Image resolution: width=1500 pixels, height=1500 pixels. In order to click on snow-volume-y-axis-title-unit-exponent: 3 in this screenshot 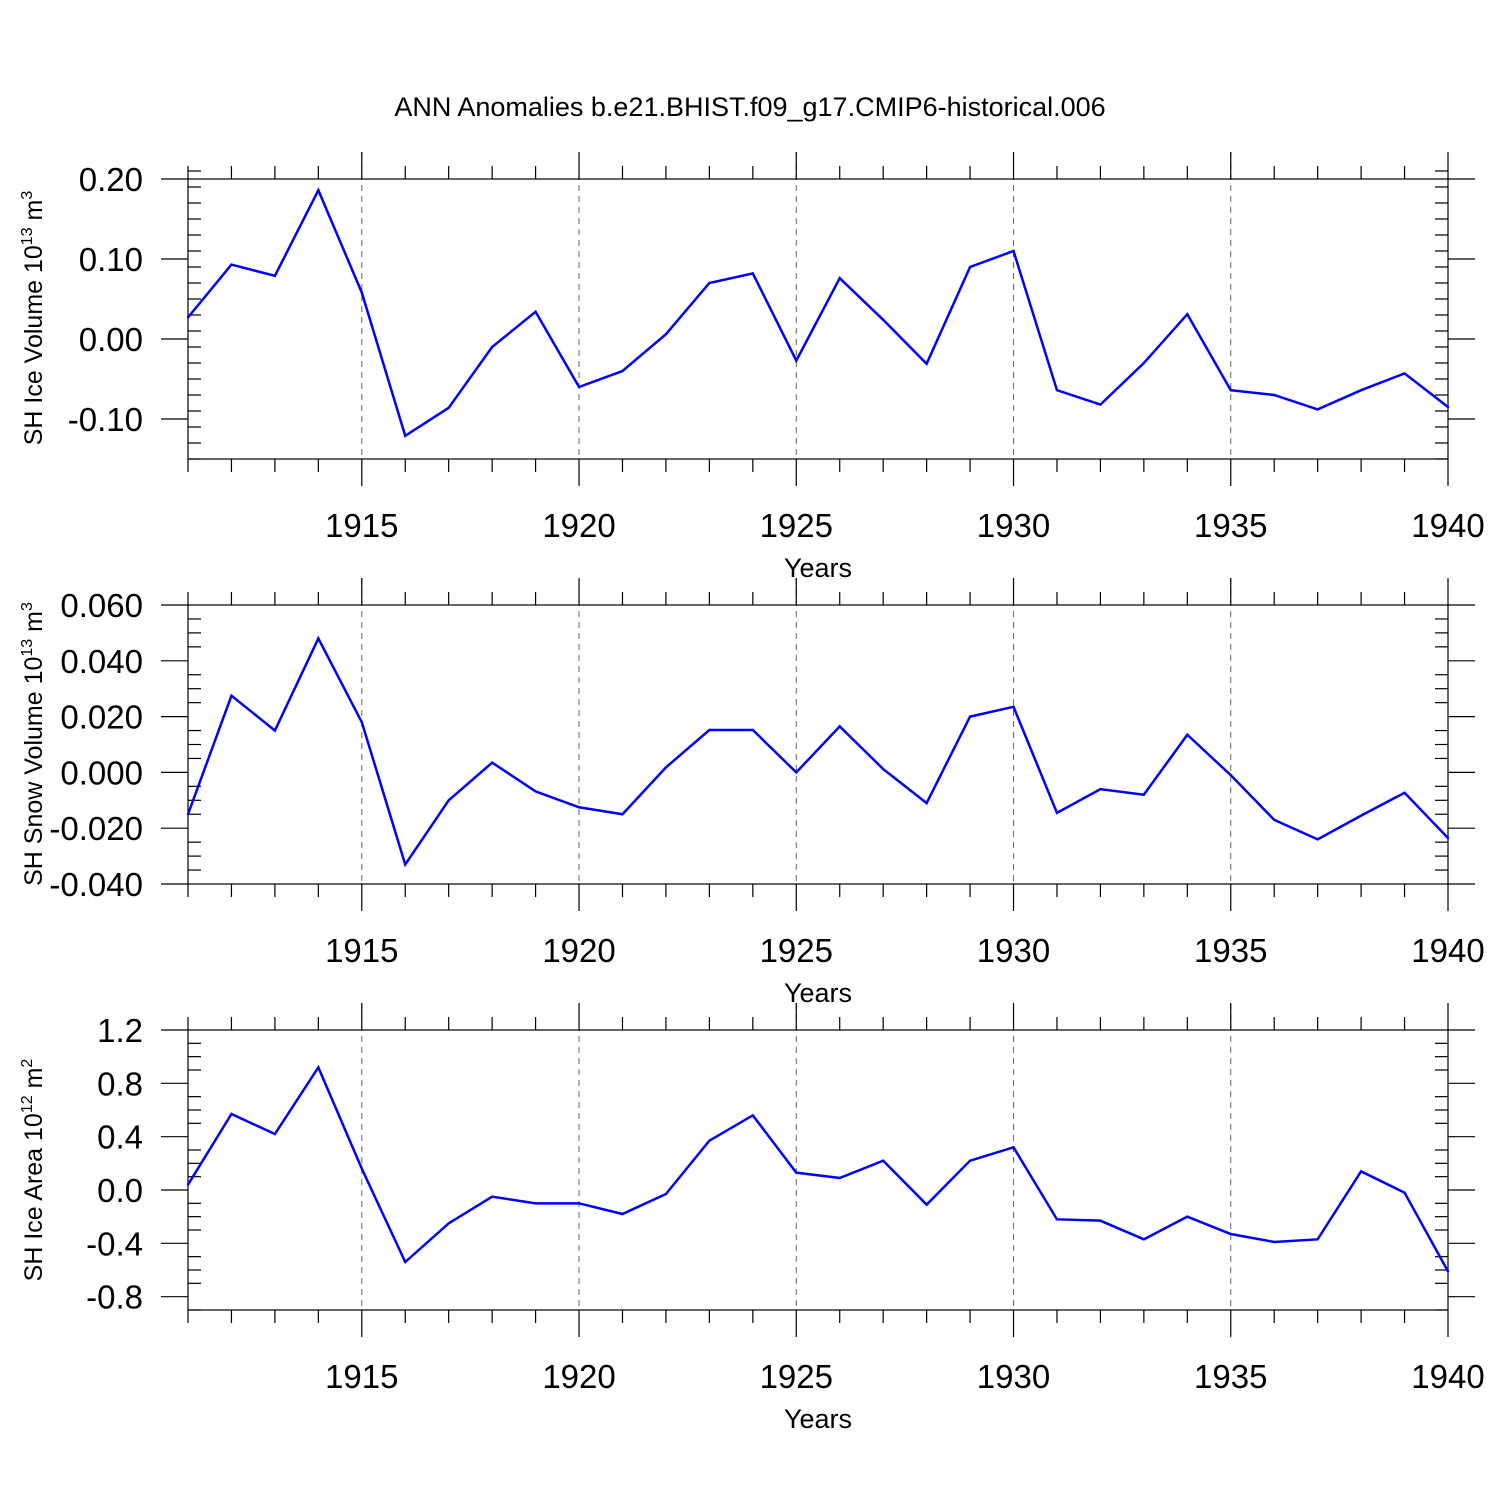, I will do `click(27, 606)`.